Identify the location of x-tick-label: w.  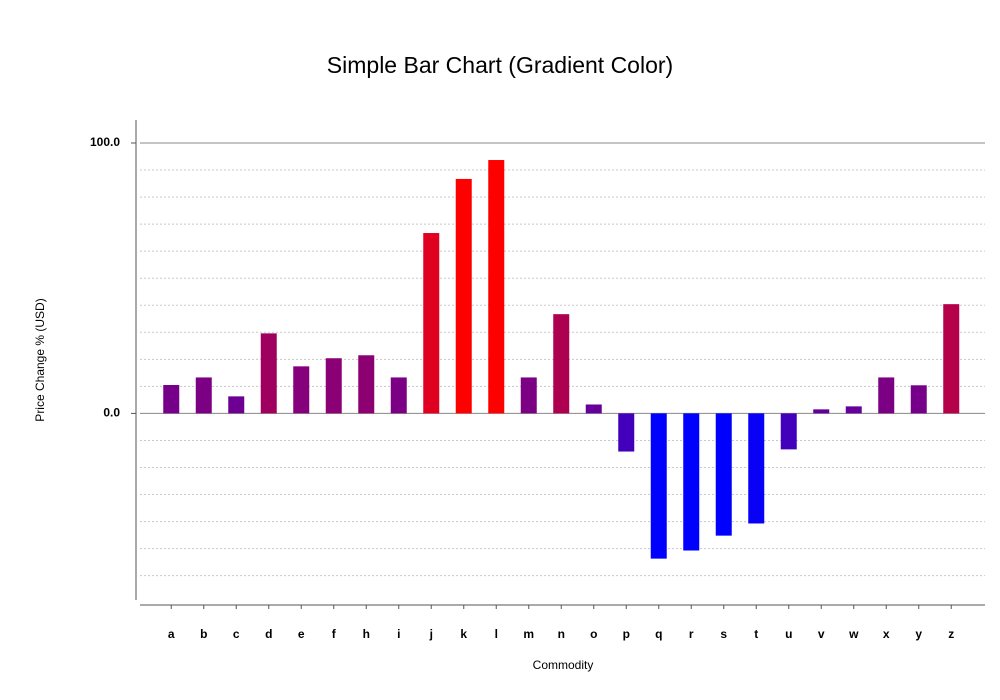
(853, 634).